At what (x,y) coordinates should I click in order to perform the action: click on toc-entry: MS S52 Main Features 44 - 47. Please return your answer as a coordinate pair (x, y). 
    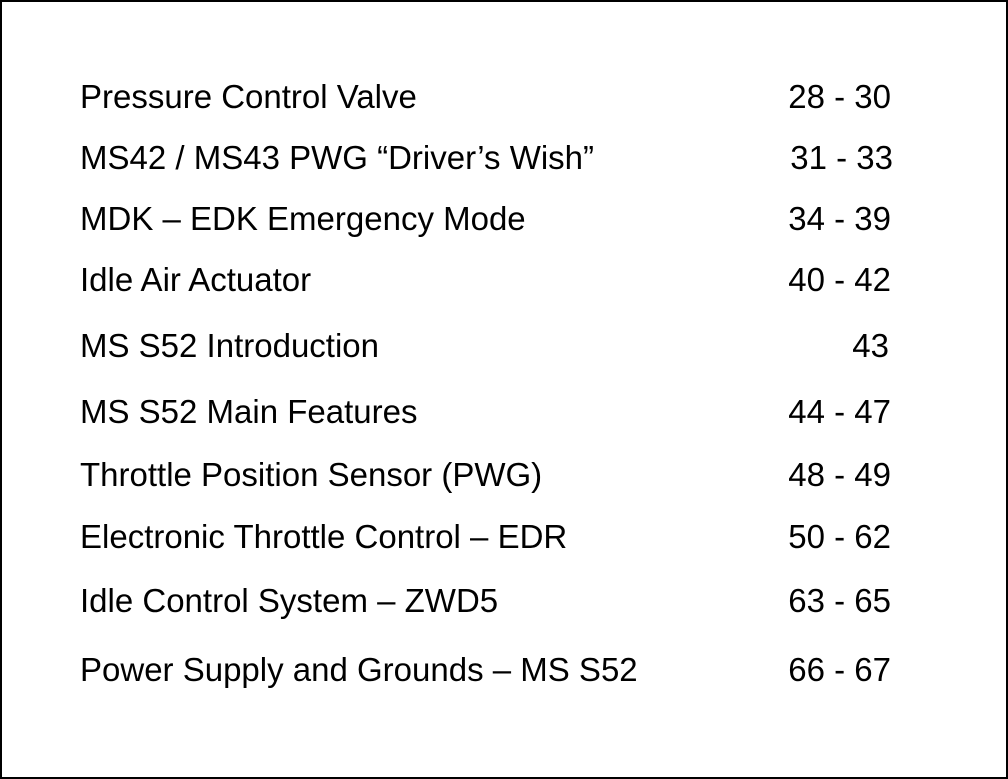
    Looking at the image, I should click on (505, 412).